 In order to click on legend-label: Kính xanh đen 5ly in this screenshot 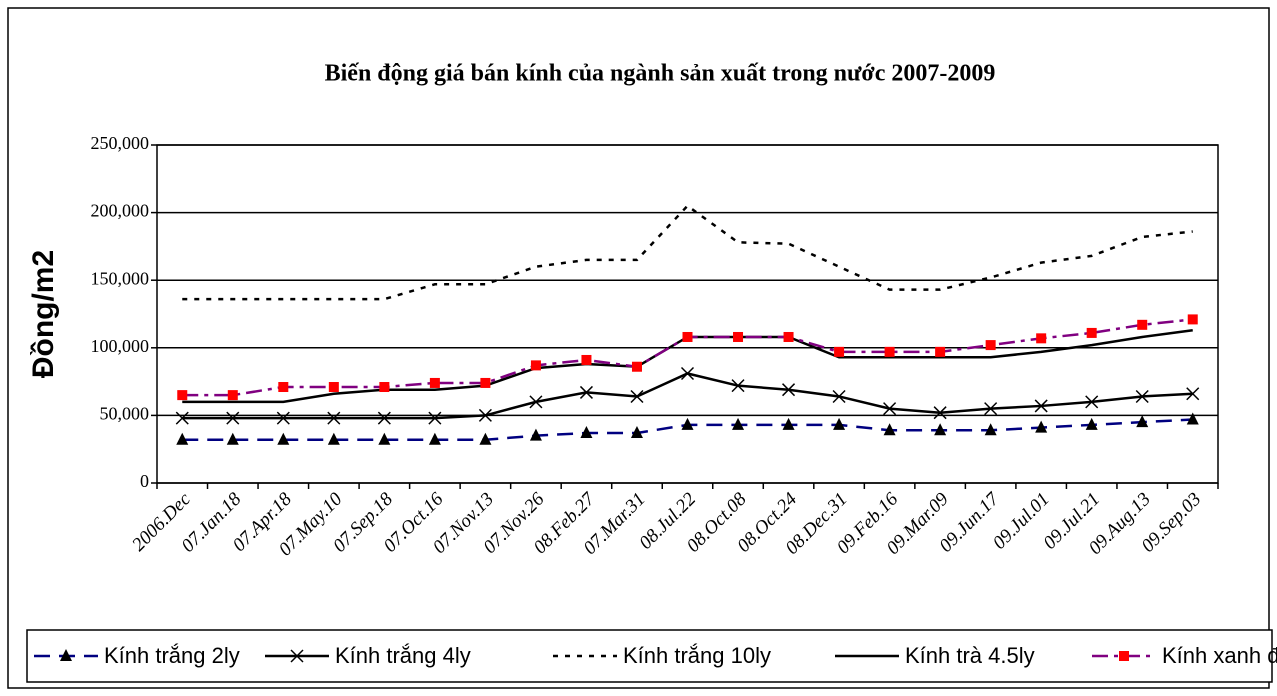, I will do `click(1219, 655)`.